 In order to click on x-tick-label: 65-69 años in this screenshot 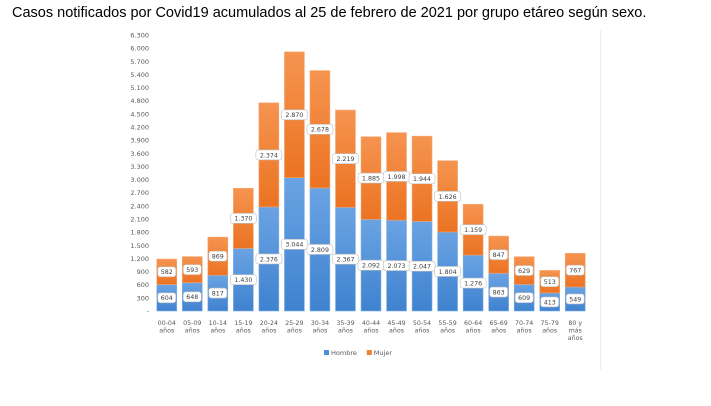, I will do `click(498, 327)`.